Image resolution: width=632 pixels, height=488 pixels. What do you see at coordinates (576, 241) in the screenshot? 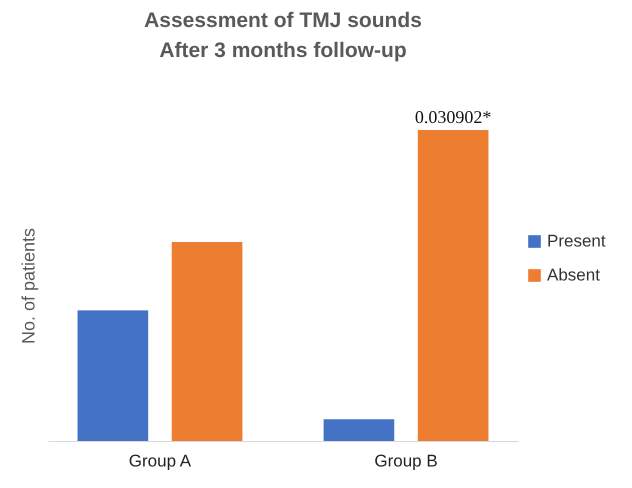
I see `legend-label: Present` at bounding box center [576, 241].